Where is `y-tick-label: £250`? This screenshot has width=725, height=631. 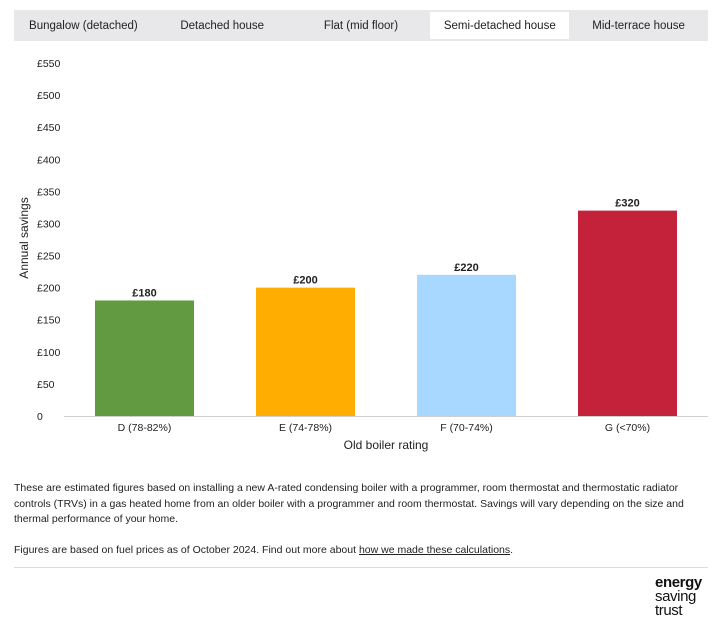 y-tick-label: £250 is located at coordinates (49, 257).